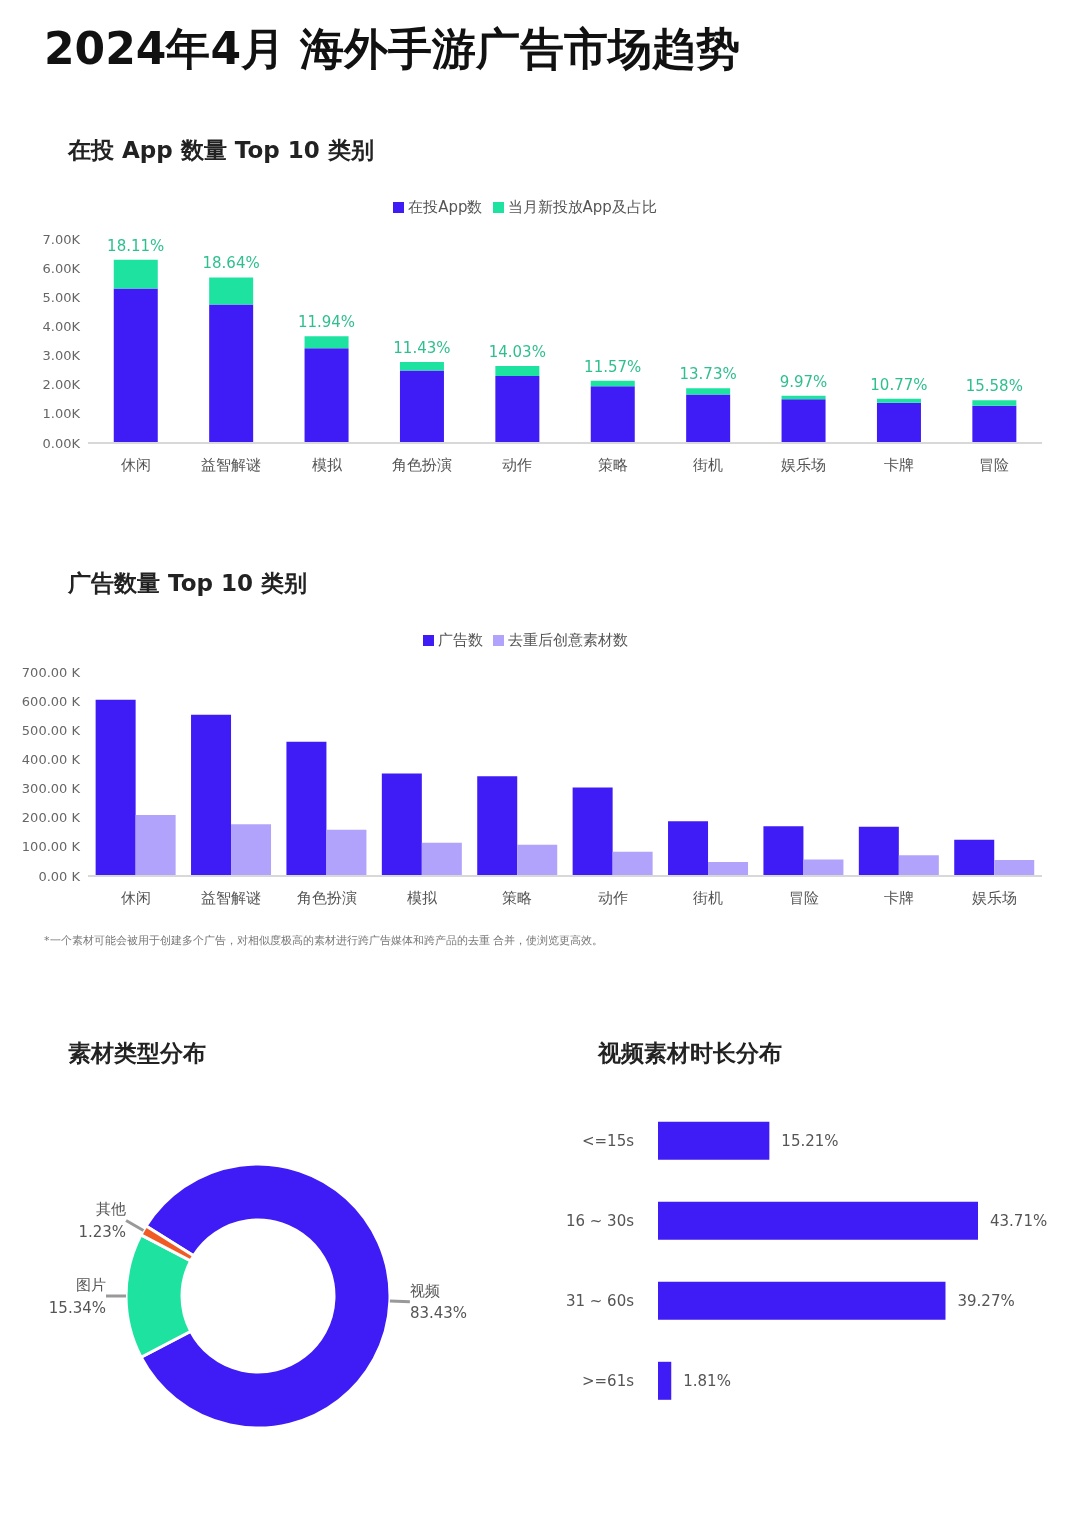  What do you see at coordinates (51, 789) in the screenshot?
I see `y-tick-label: 300.00 K` at bounding box center [51, 789].